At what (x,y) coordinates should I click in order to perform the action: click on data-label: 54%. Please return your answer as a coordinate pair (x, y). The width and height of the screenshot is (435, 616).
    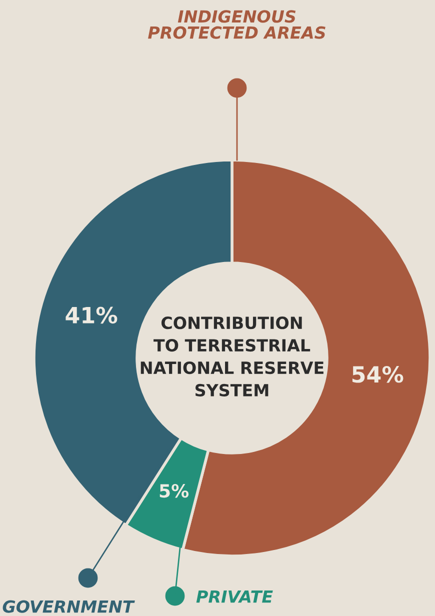
    Looking at the image, I should click on (378, 374).